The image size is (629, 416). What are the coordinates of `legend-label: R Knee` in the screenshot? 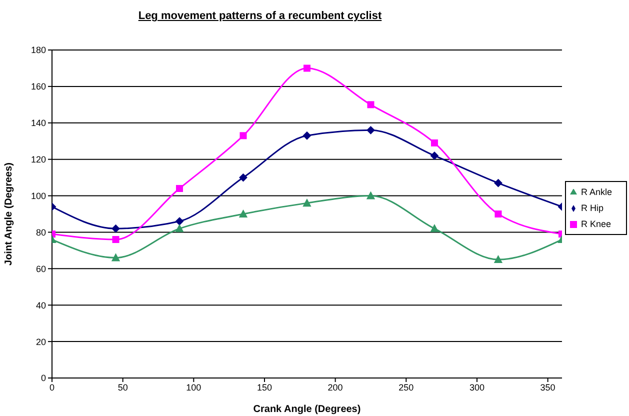 It's located at (595, 224).